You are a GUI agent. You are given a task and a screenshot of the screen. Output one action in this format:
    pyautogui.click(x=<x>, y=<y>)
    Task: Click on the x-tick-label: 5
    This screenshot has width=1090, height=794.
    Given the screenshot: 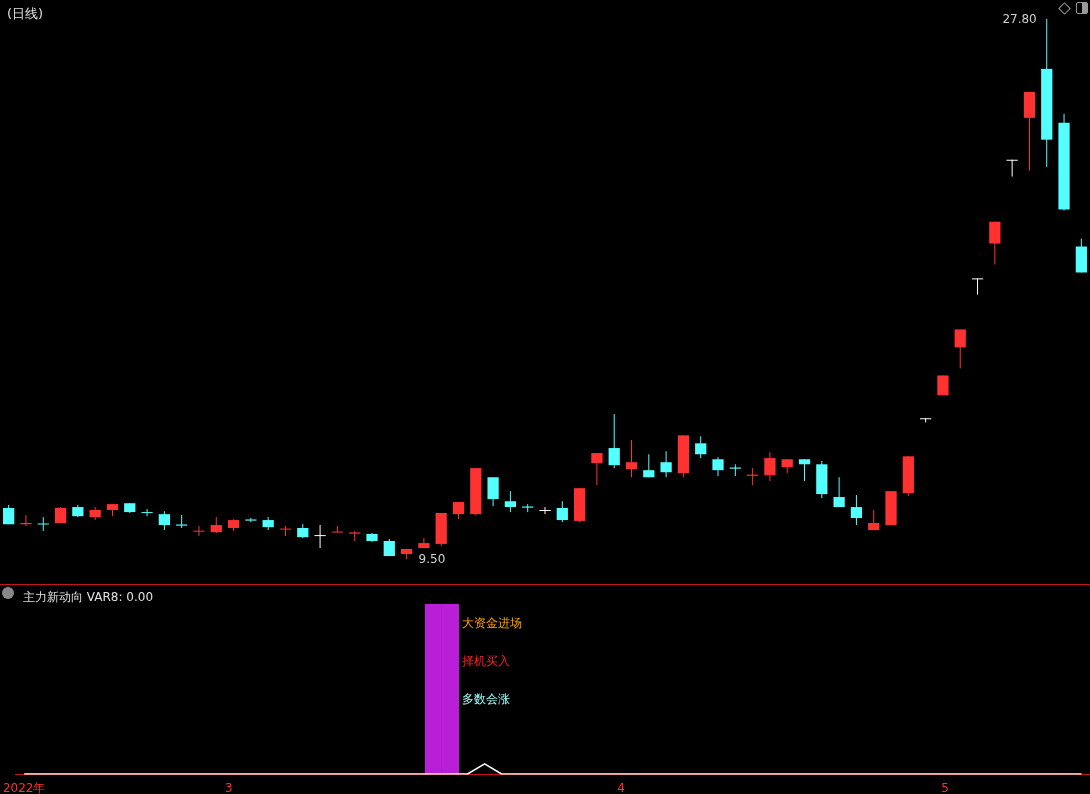 What is the action you would take?
    pyautogui.click(x=945, y=787)
    